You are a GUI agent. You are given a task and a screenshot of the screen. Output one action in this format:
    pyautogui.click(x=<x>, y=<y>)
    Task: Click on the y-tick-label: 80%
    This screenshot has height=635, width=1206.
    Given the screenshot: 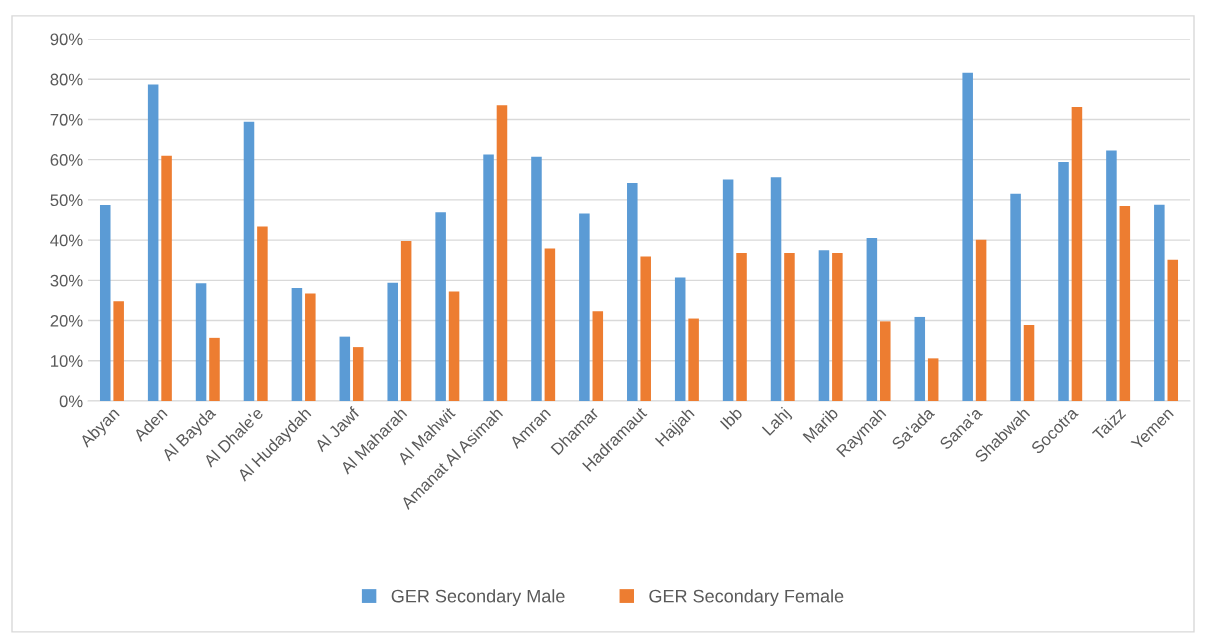 What is the action you would take?
    pyautogui.click(x=66, y=79)
    